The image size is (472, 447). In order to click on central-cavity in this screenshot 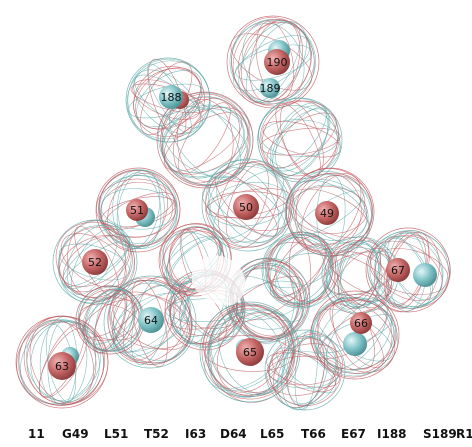, I will do `click(219, 280)`.